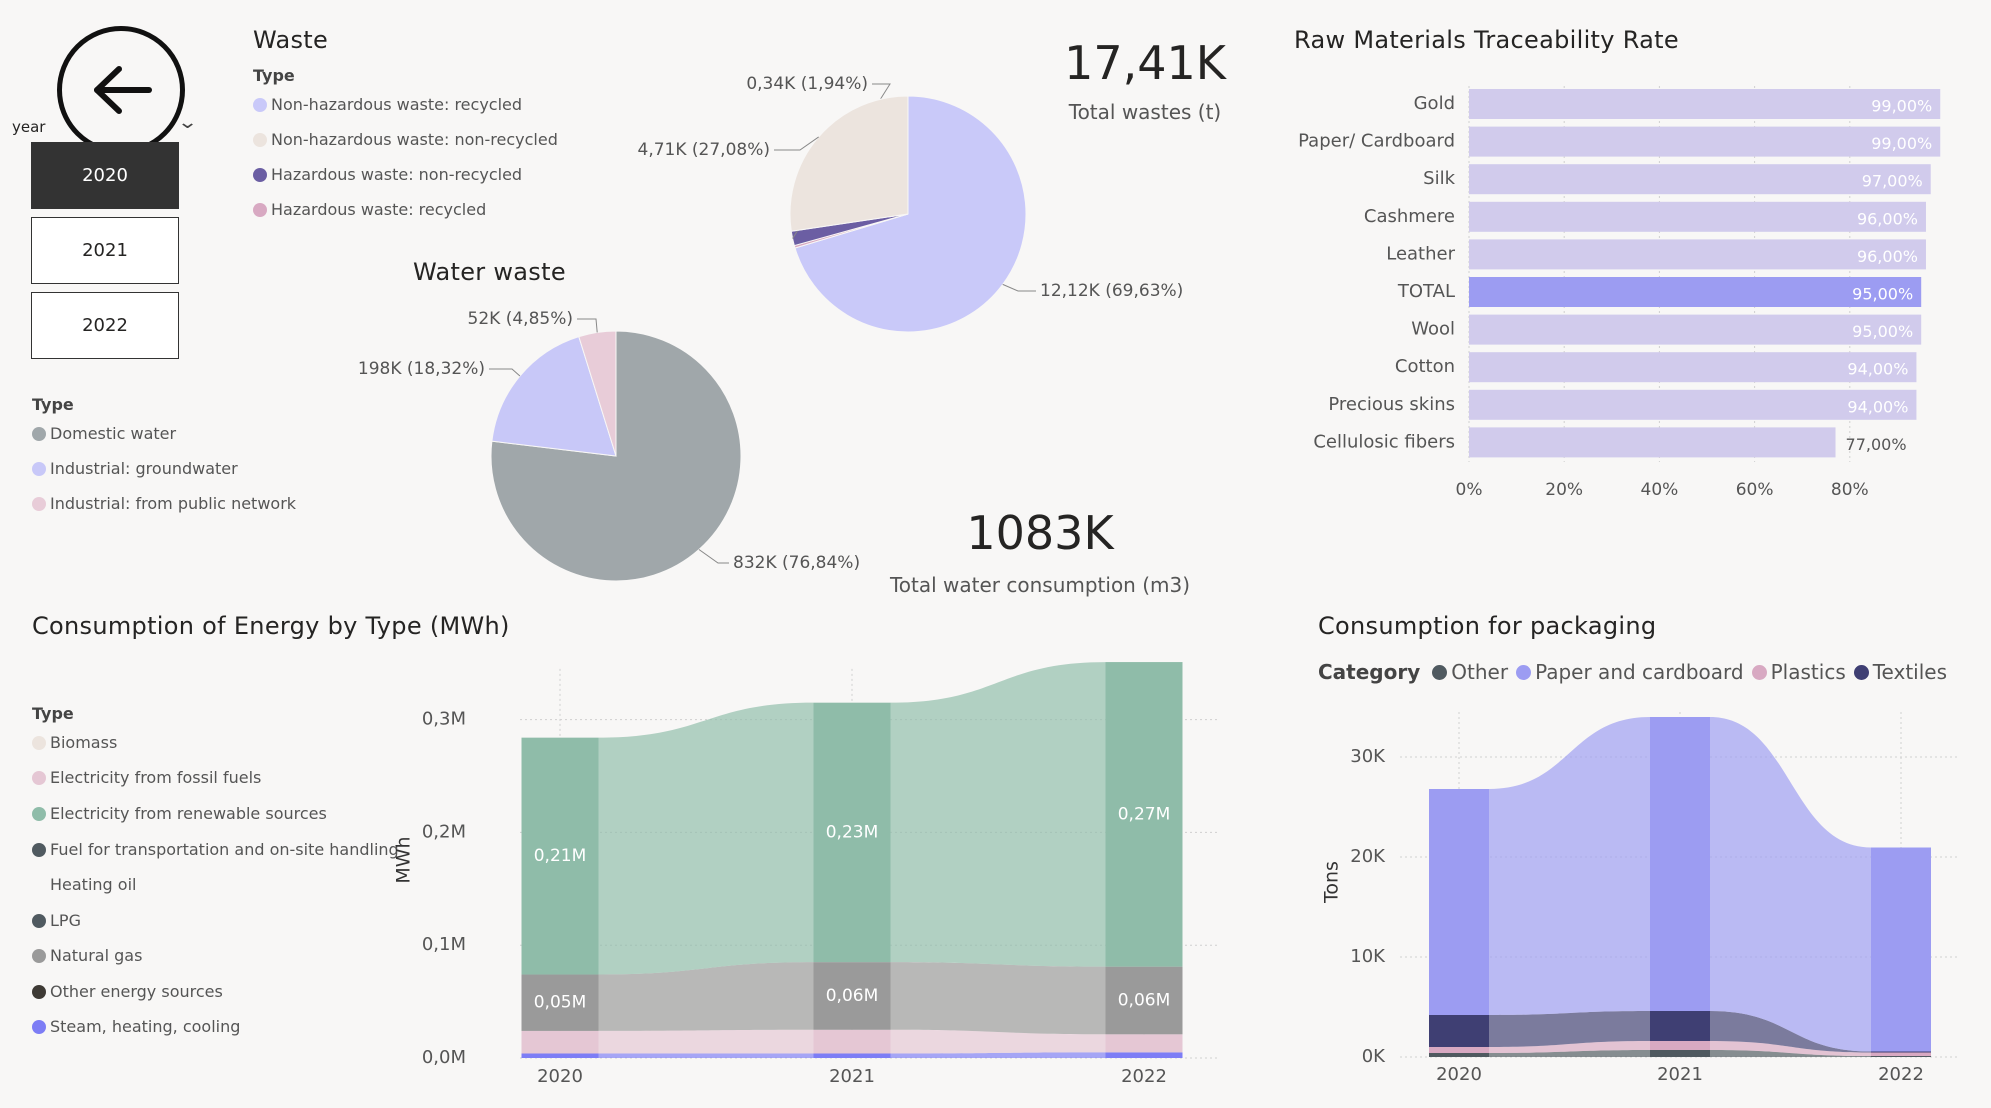  I want to click on packaging-legend-item: Paper and cardboard, so click(1630, 672).